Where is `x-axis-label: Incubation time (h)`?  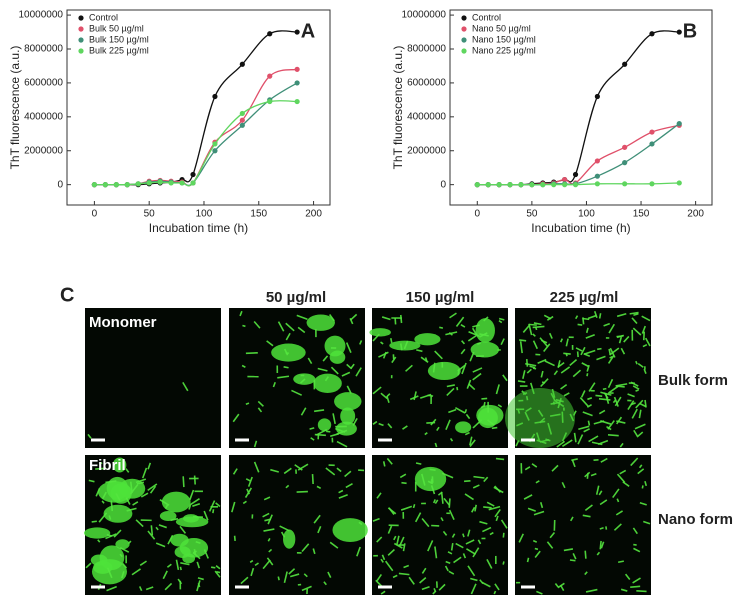
x-axis-label: Incubation time (h) is located at coordinates (198, 228).